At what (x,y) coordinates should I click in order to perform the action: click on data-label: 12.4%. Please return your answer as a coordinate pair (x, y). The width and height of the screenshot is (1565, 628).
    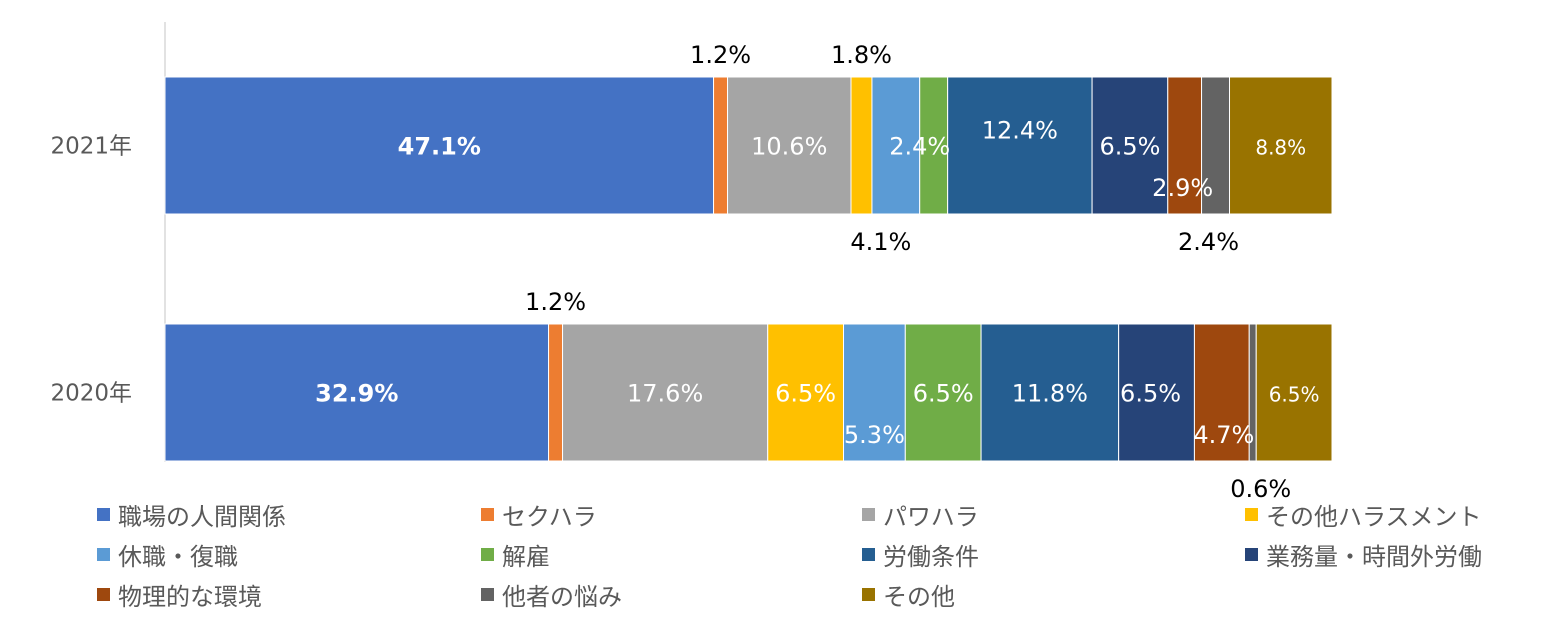
    Looking at the image, I should click on (1020, 131).